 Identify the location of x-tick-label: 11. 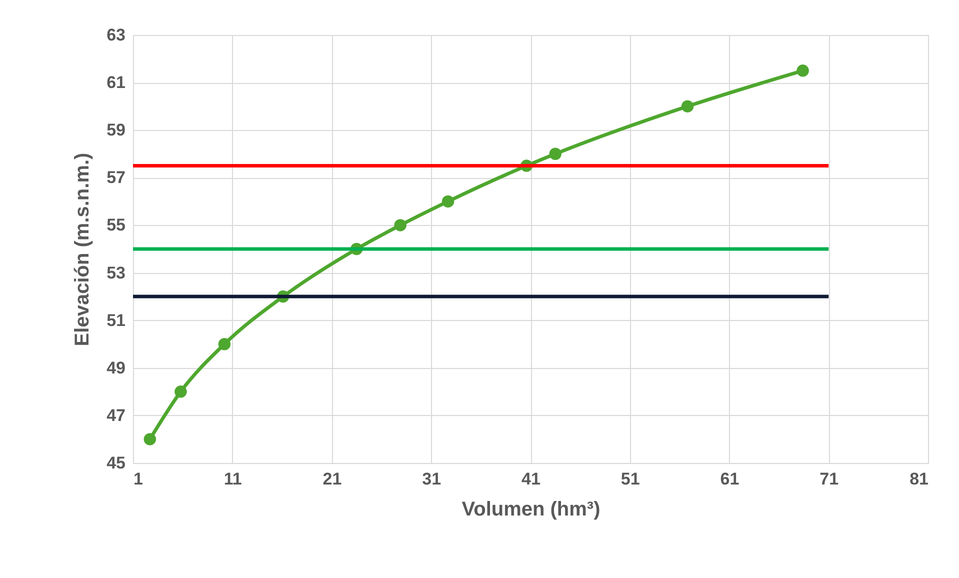
(233, 479).